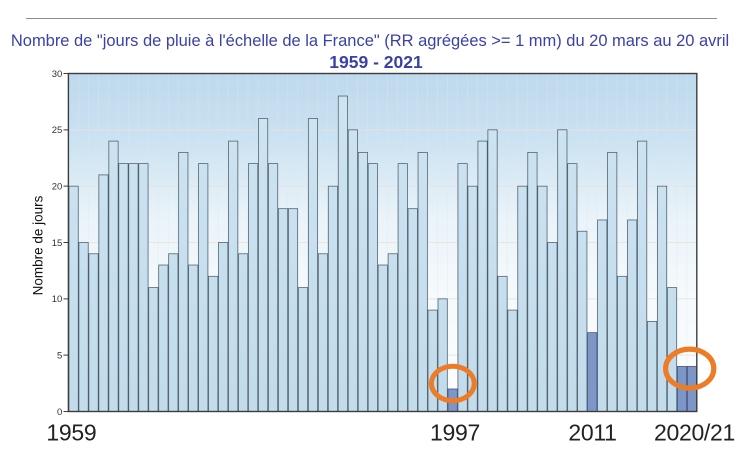 The width and height of the screenshot is (740, 461). Describe the element at coordinates (57, 243) in the screenshot. I see `svg-text: 15` at that location.